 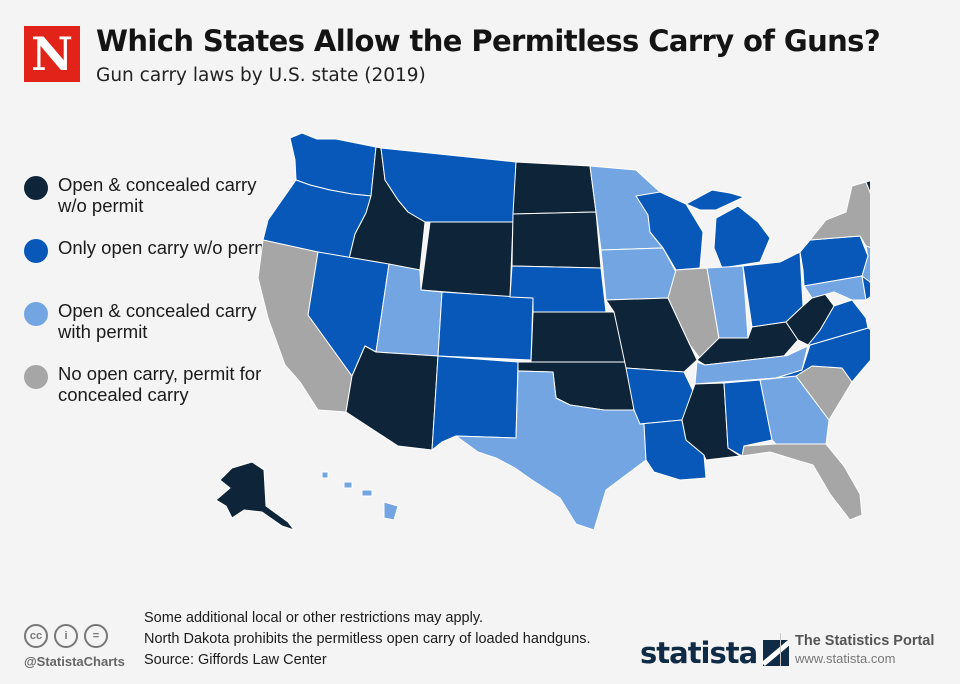 I want to click on state-AK, so click(x=255, y=496).